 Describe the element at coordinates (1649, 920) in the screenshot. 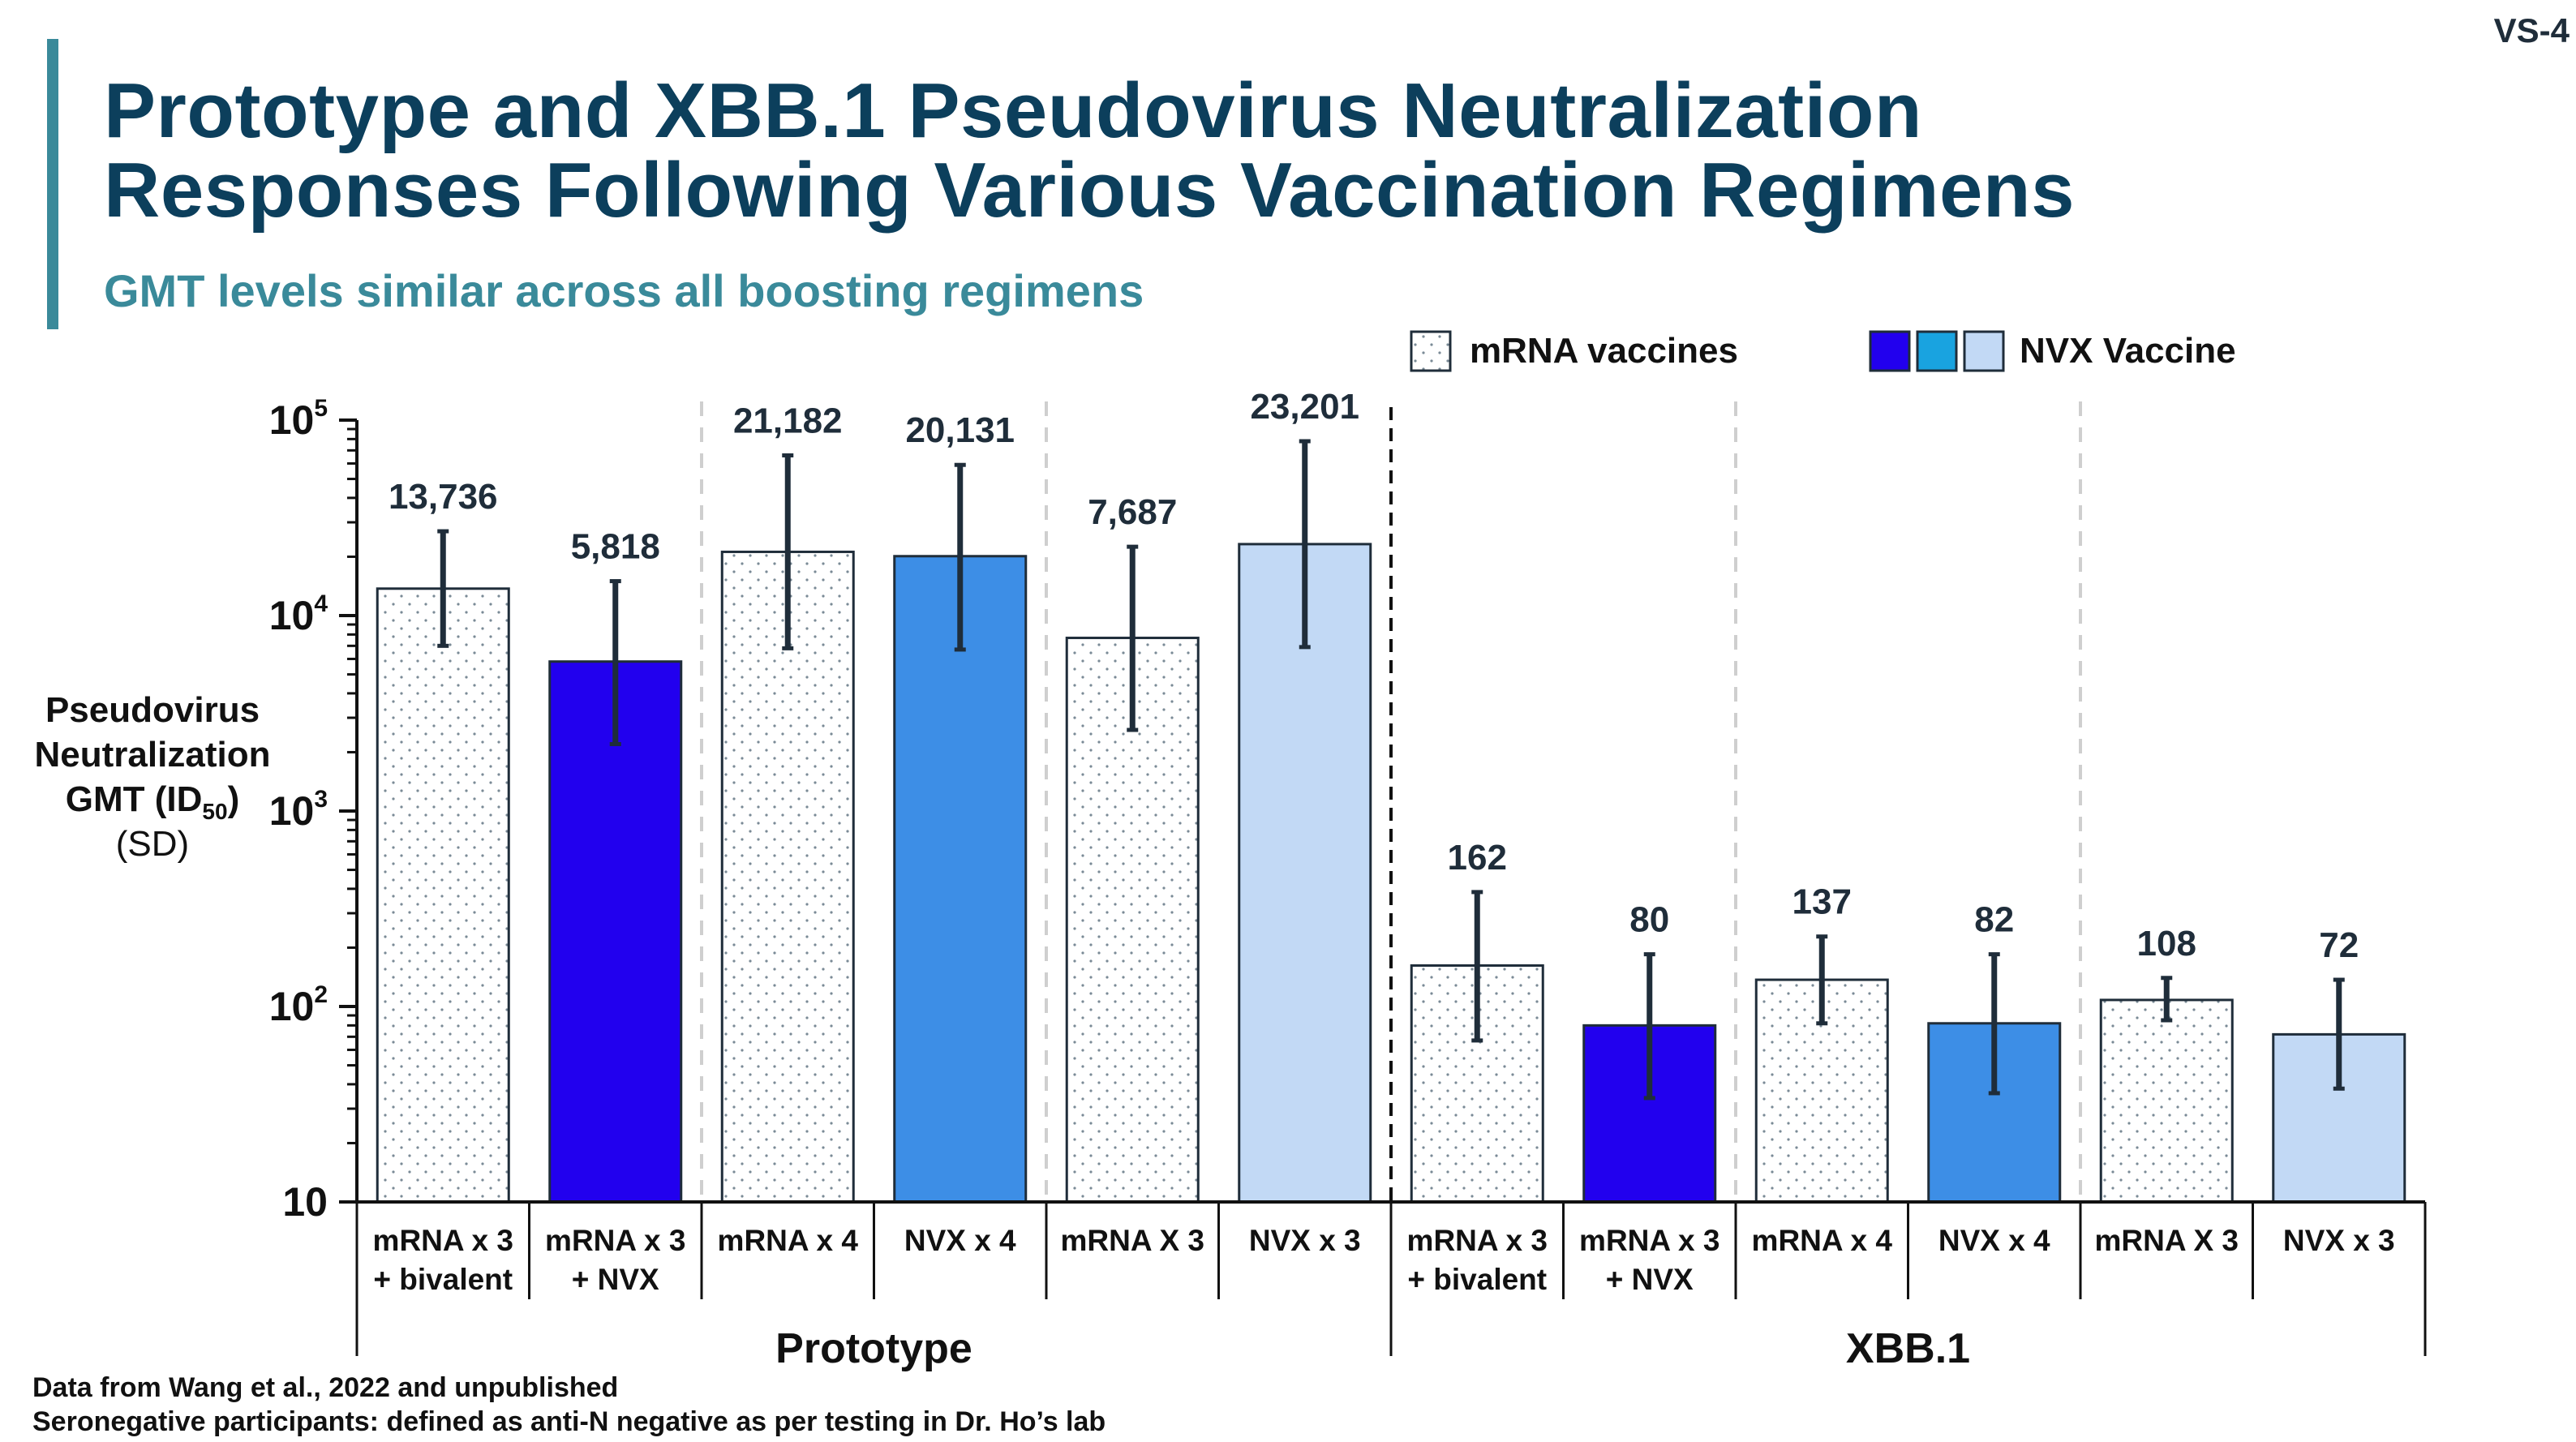

I see `bar-value-label: 80` at that location.